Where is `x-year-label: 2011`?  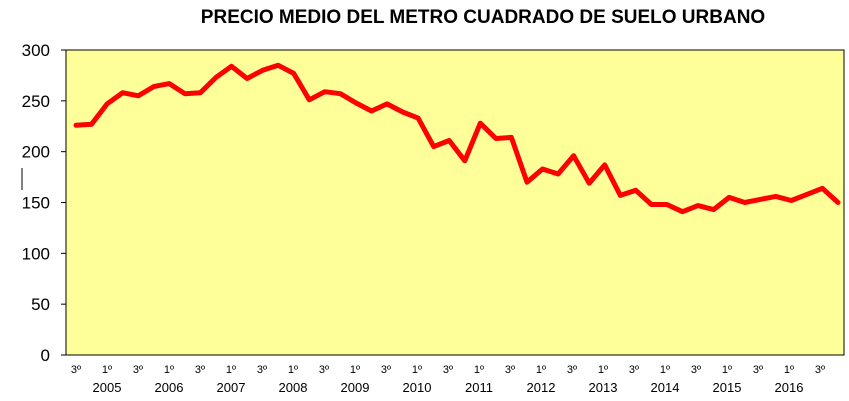
x-year-label: 2011 is located at coordinates (479, 387).